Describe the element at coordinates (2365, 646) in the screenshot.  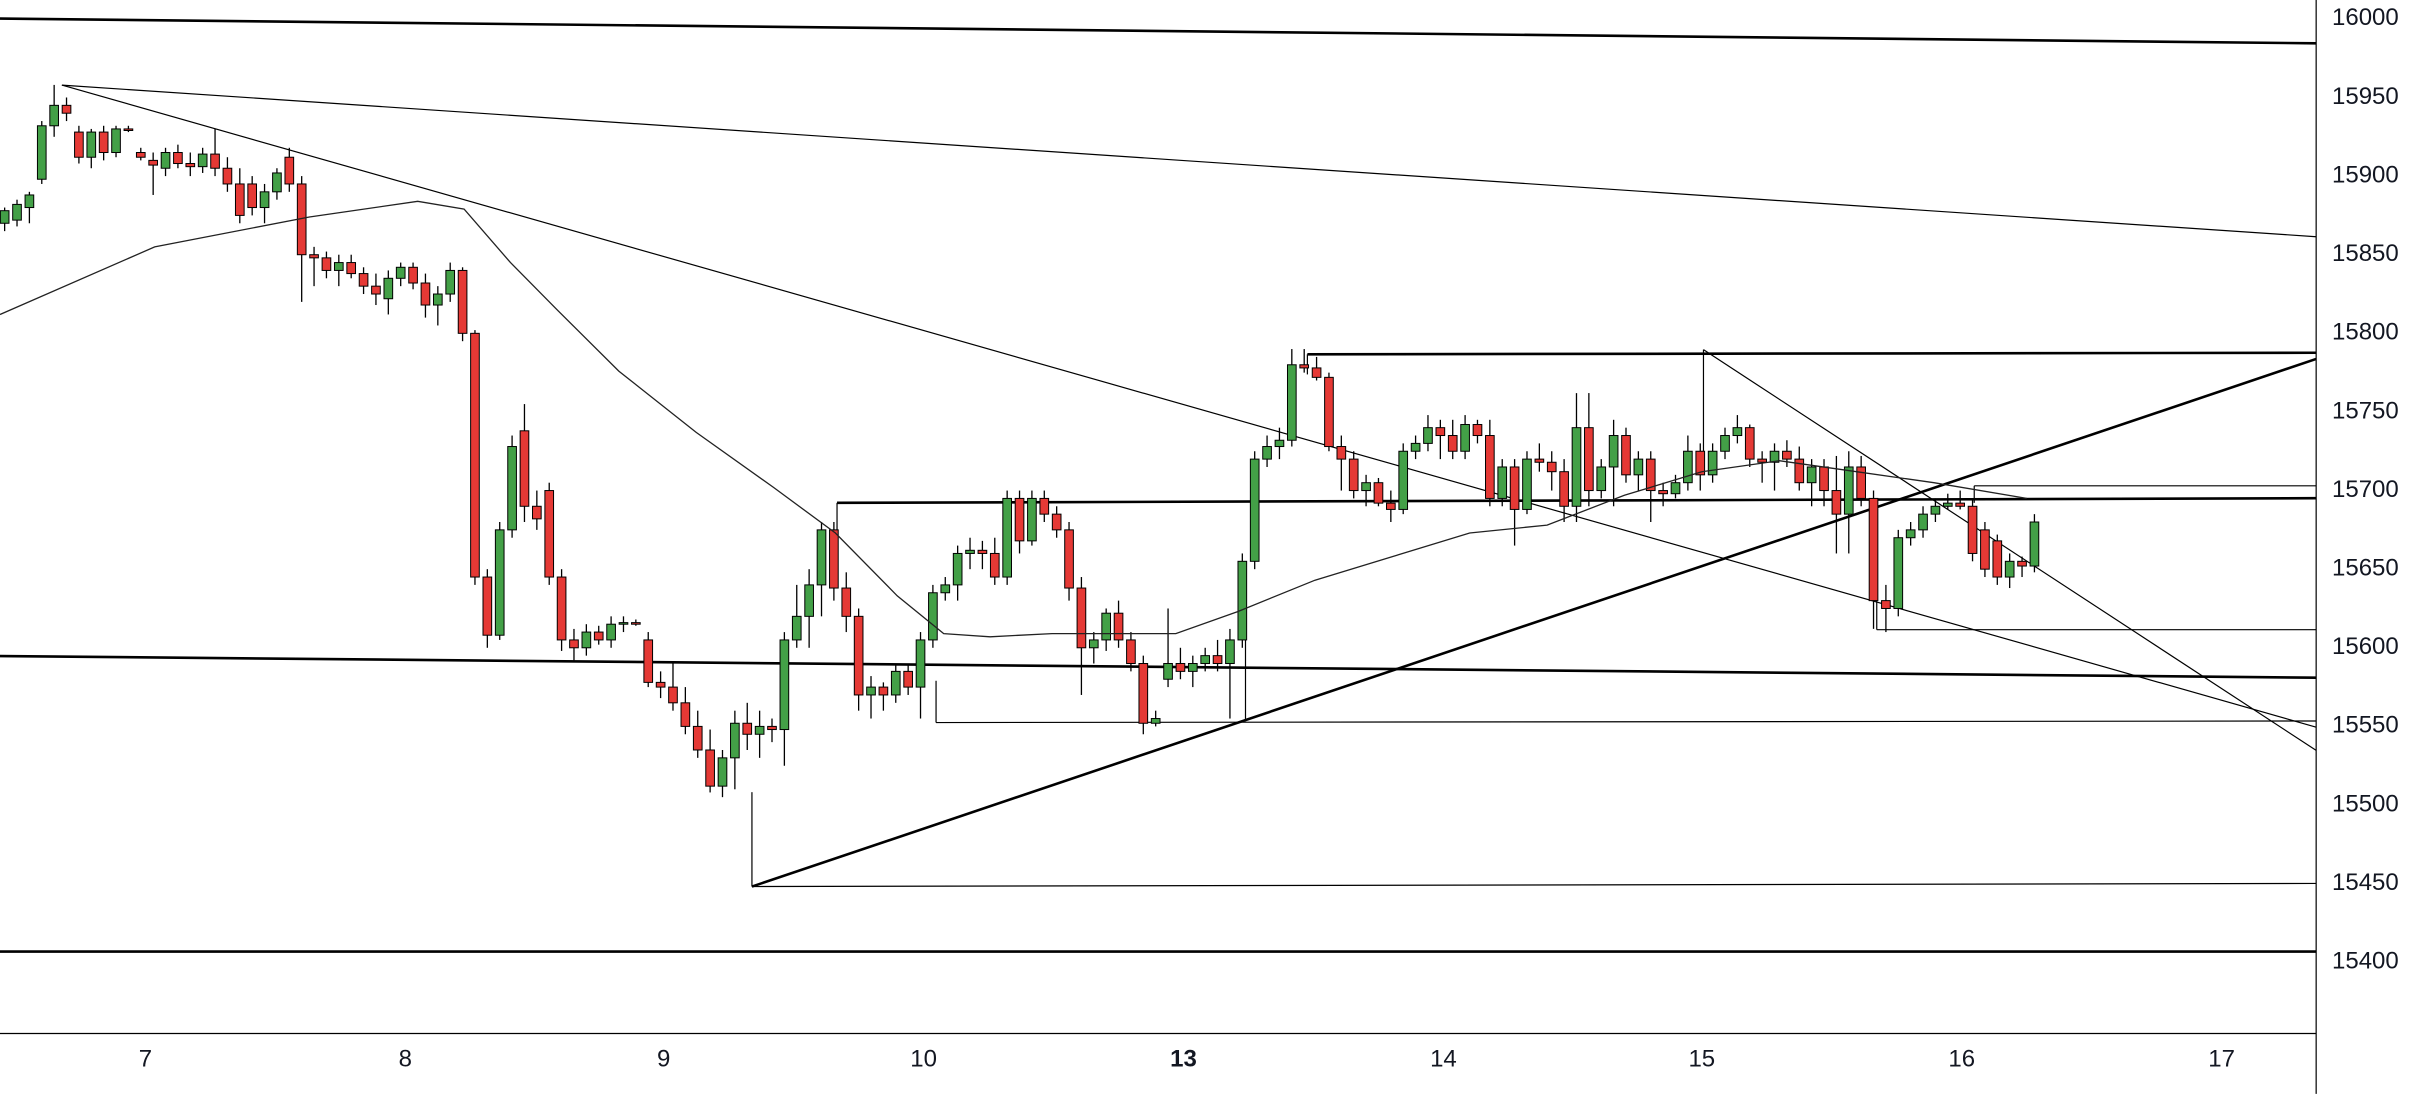
I see `y-tick-label: 15600` at that location.